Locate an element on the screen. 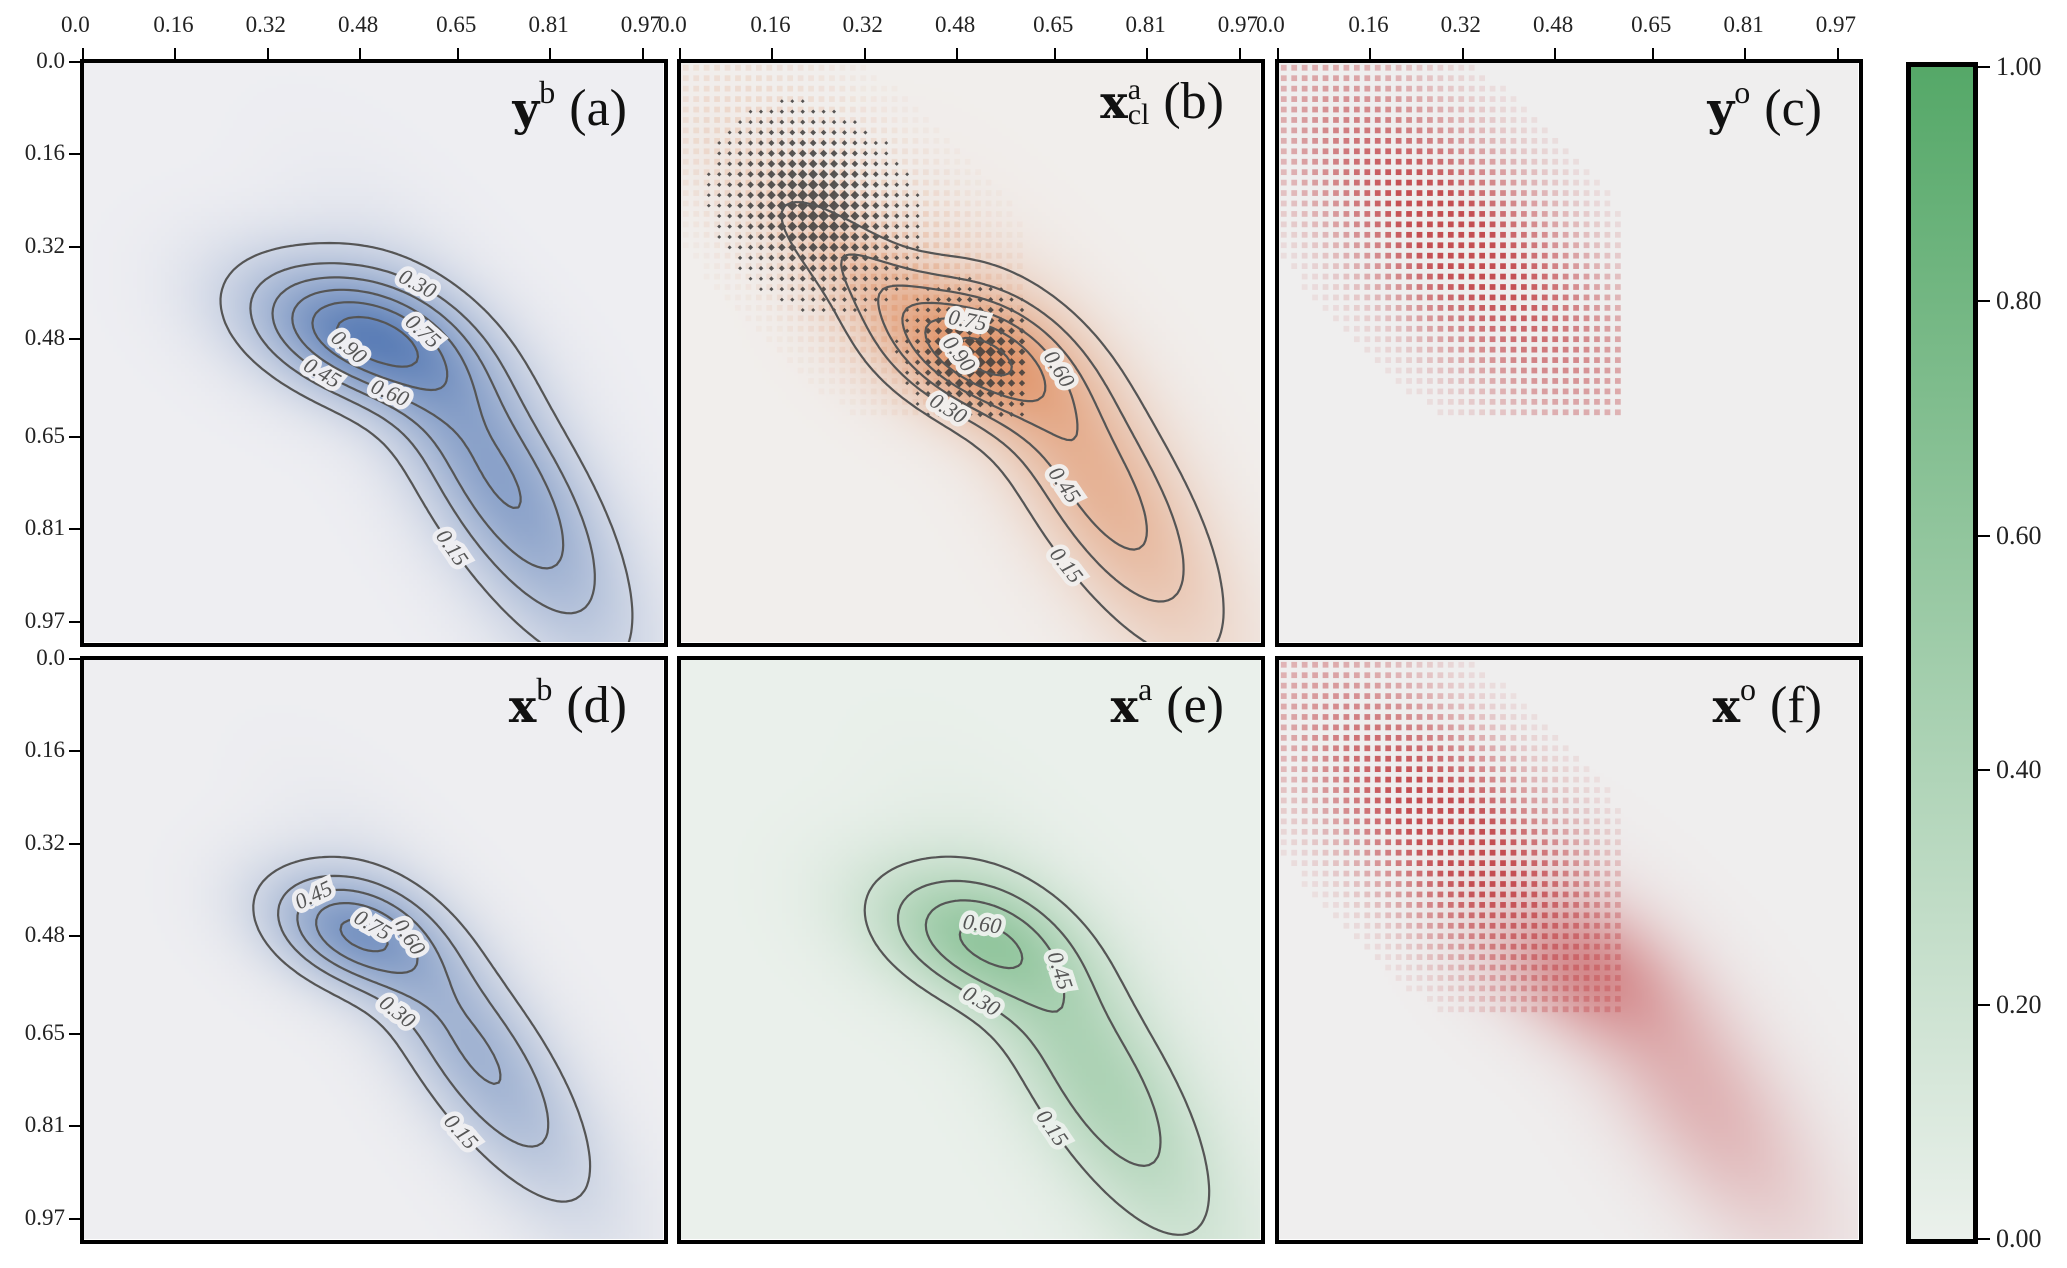  contour-label: 0.45 is located at coordinates (323, 372).